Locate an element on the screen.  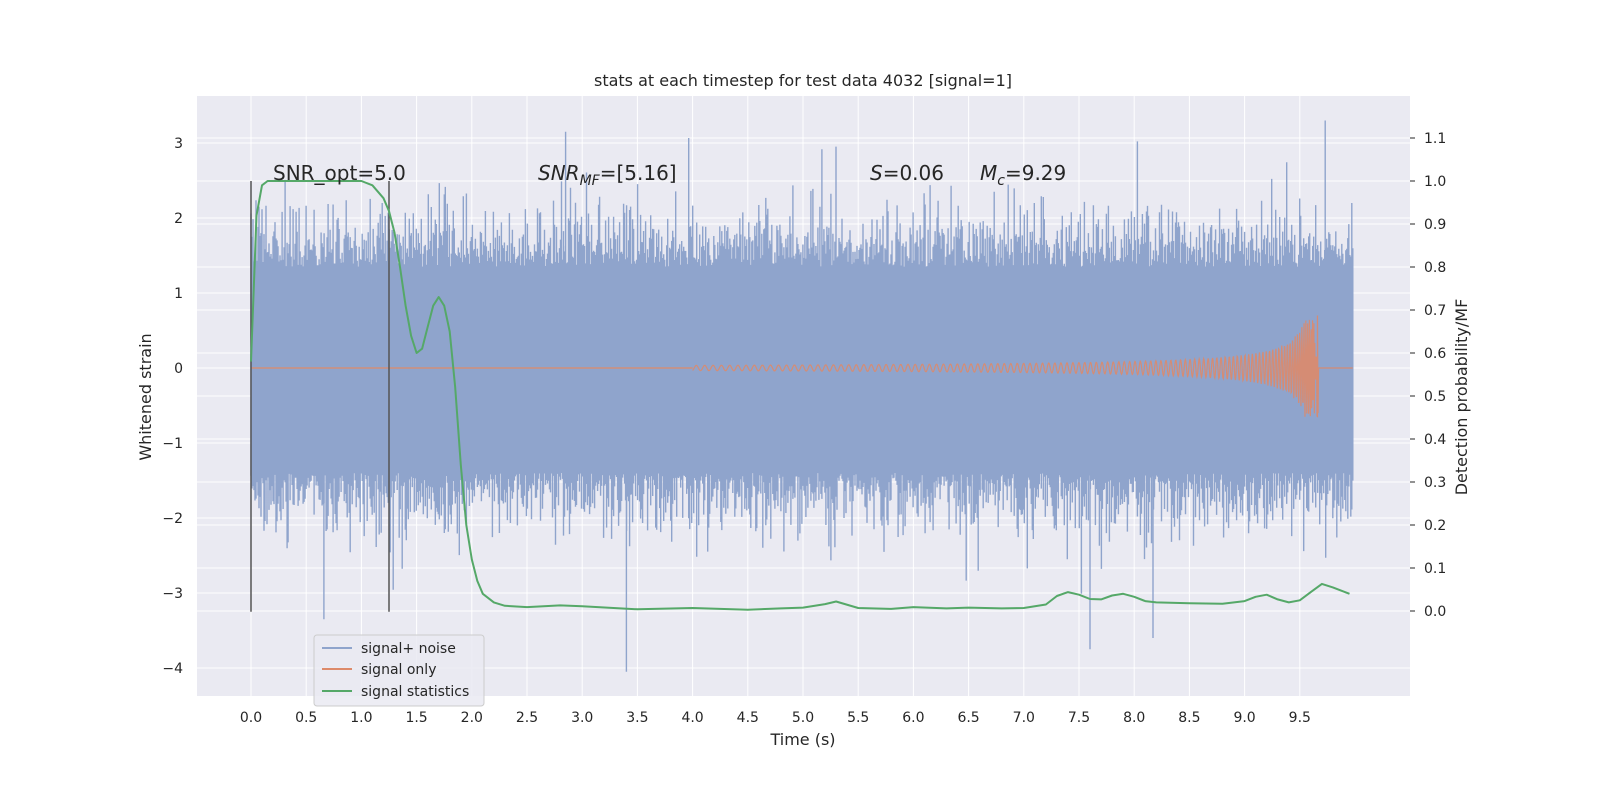
x-axis-label: Time (s) is located at coordinates (802, 739).